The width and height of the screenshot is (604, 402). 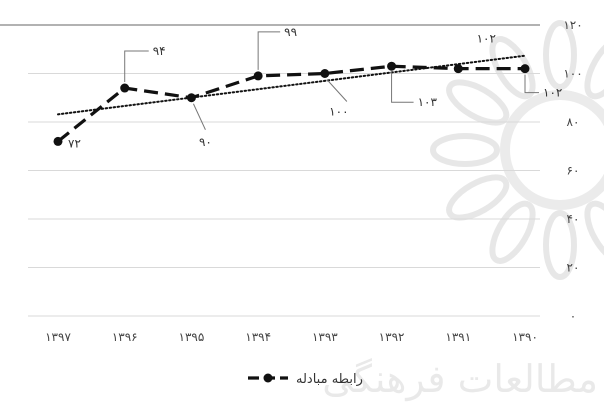 I want to click on x-tick-label: ۱۳۹۲, so click(x=392, y=337).